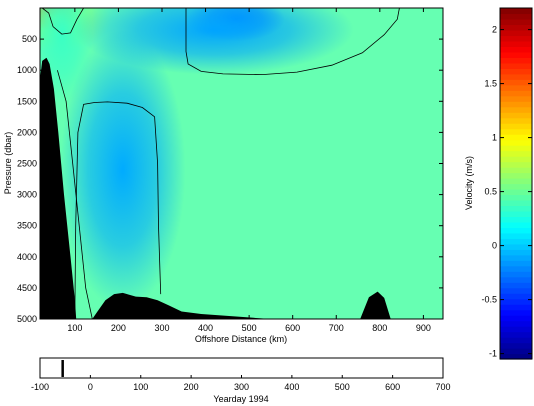 This screenshot has height=406, width=534. Describe the element at coordinates (27, 132) in the screenshot. I see `y-tick-label: 2000` at that location.